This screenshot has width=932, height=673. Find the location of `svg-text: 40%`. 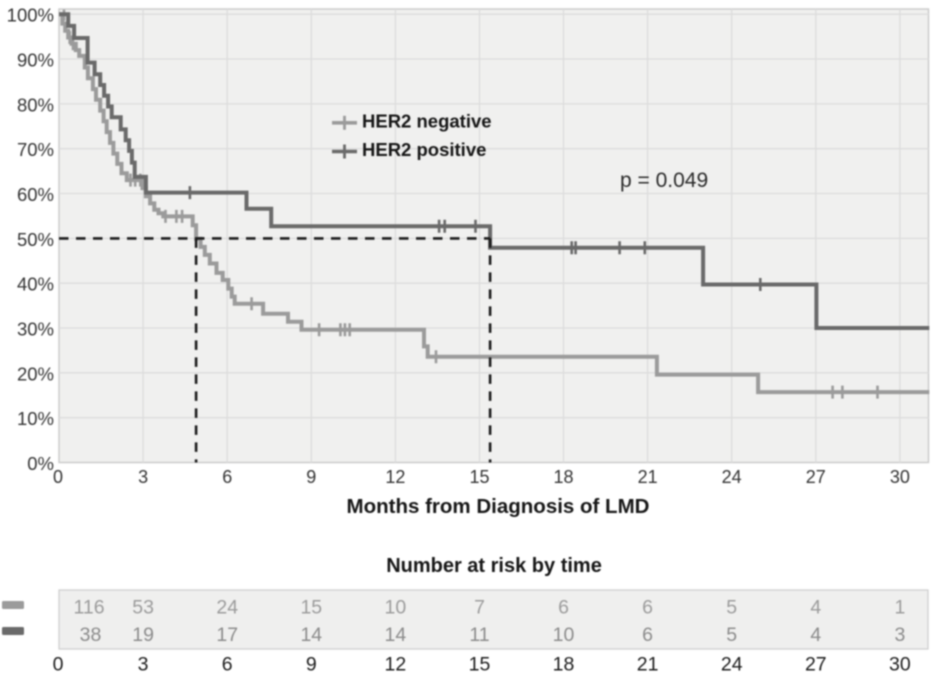

svg-text: 40% is located at coordinates (35, 284).